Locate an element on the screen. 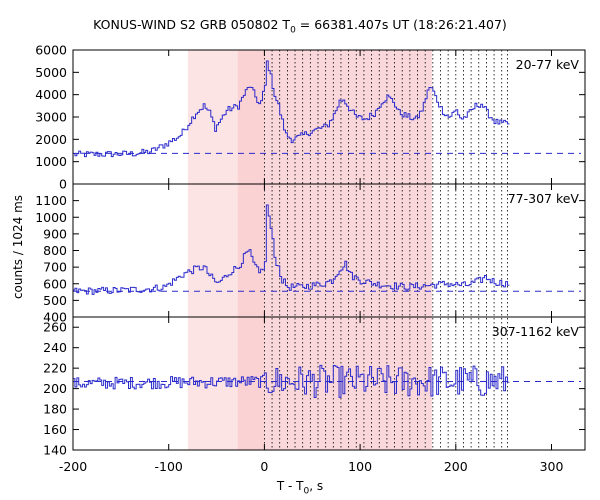 The image size is (600, 500). y-tick-label-1-1: 500 is located at coordinates (55, 300).